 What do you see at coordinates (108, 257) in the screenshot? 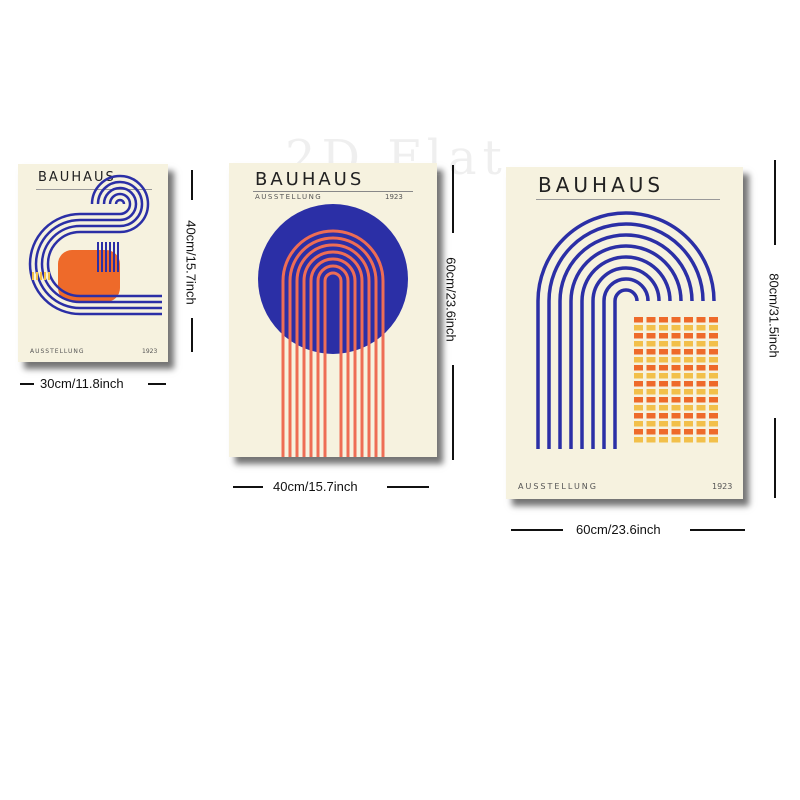
I see `blue-vertical-strokes` at bounding box center [108, 257].